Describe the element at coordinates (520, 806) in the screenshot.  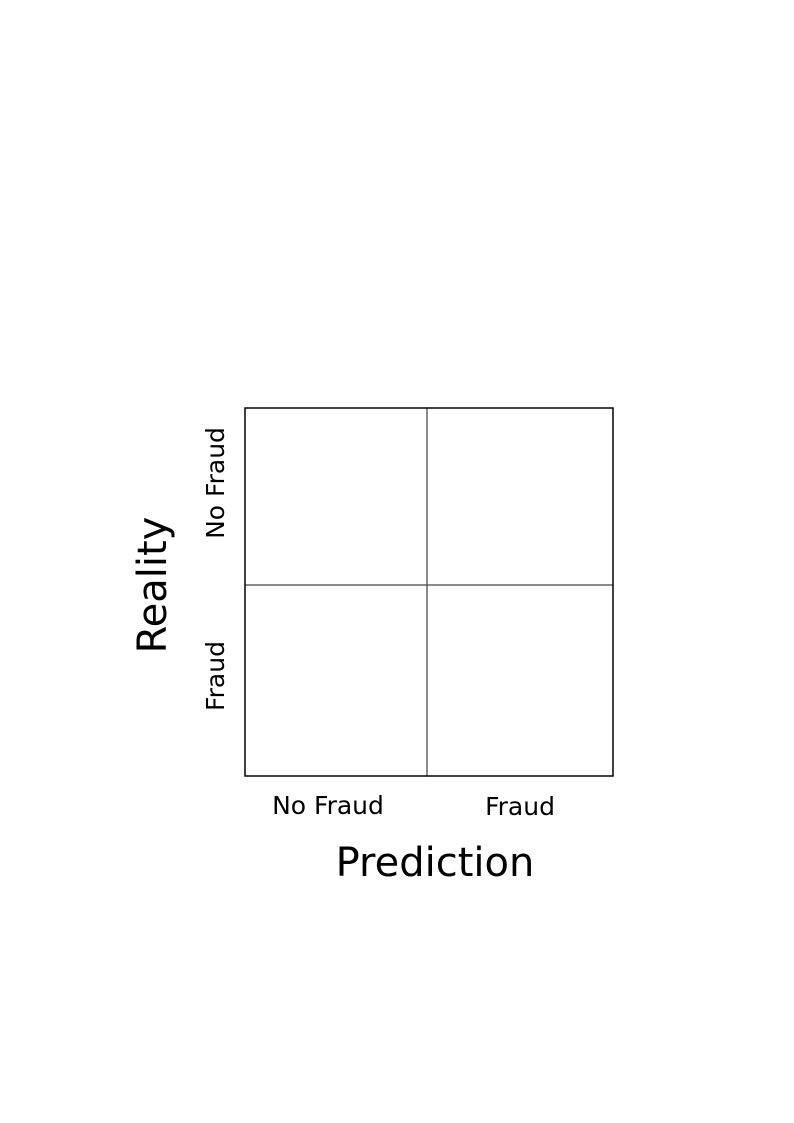
I see `column-label-fraud: Fraud` at that location.